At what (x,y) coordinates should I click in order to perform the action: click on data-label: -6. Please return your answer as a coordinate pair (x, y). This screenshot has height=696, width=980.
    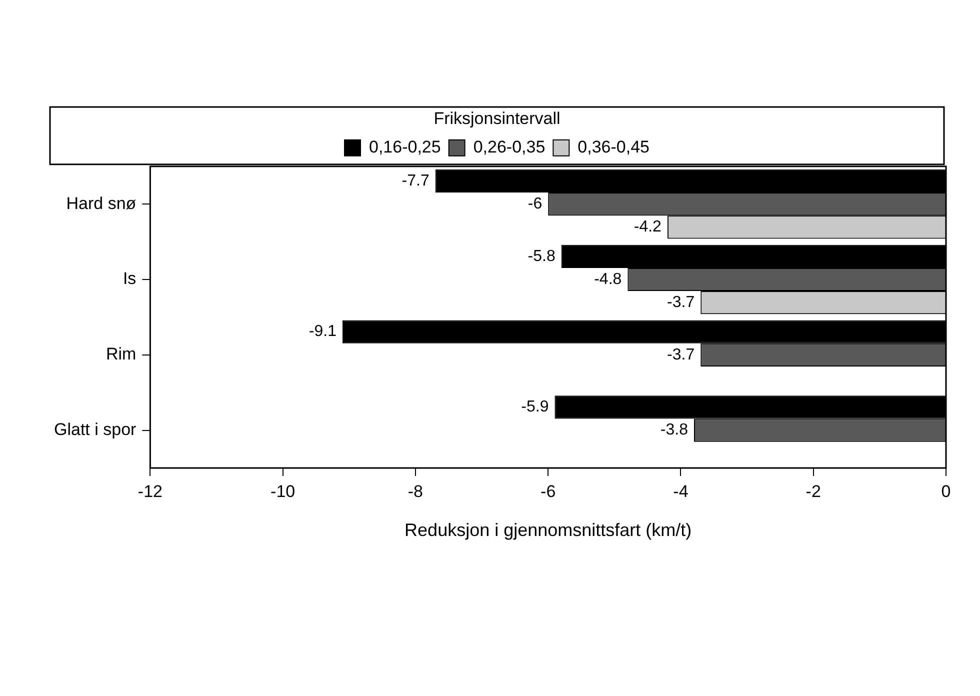
    Looking at the image, I should click on (535, 204).